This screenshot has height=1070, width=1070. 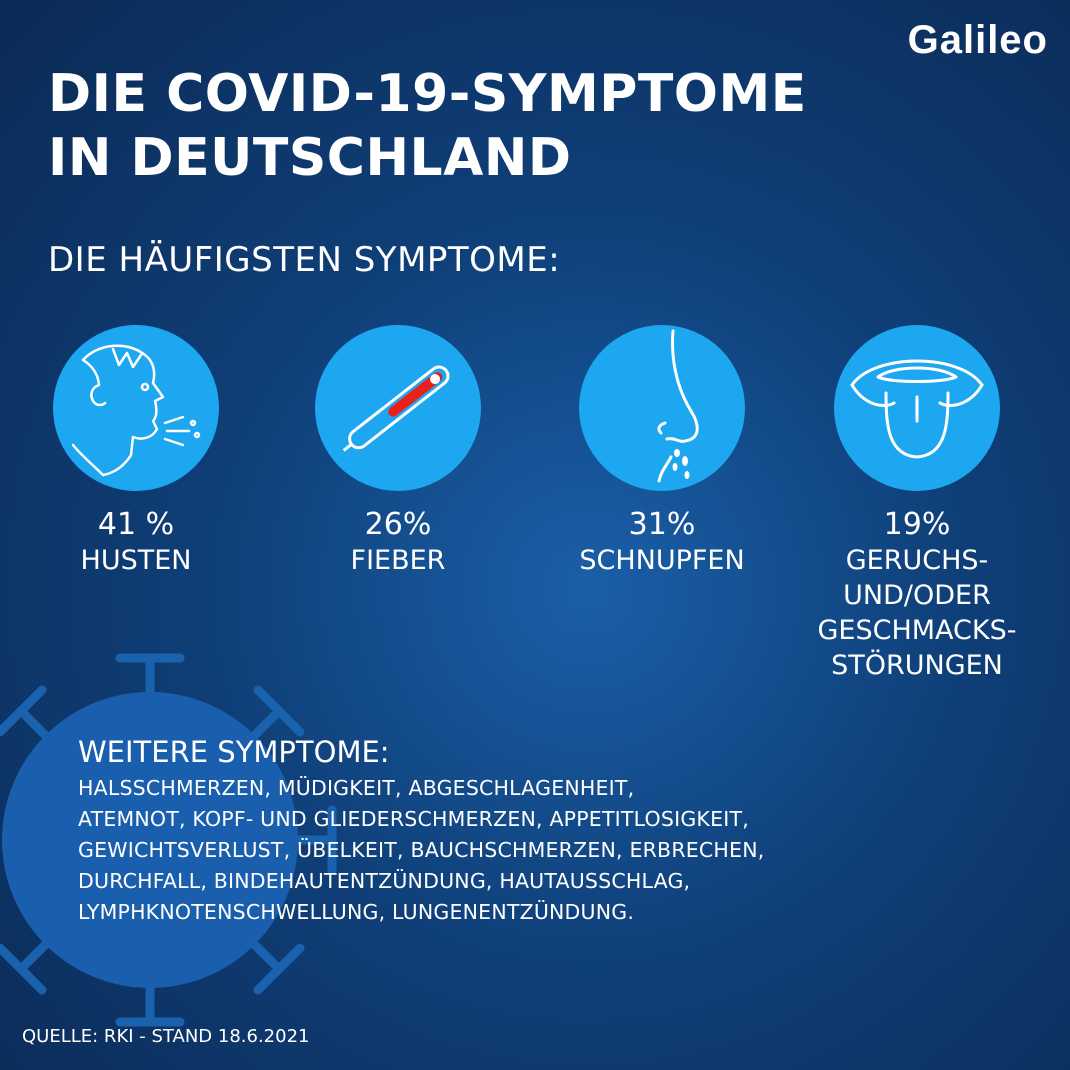 I want to click on page-title: DIE COVID-19-SYMPTOME IN DEUTSCHLAND, so click(x=427, y=126).